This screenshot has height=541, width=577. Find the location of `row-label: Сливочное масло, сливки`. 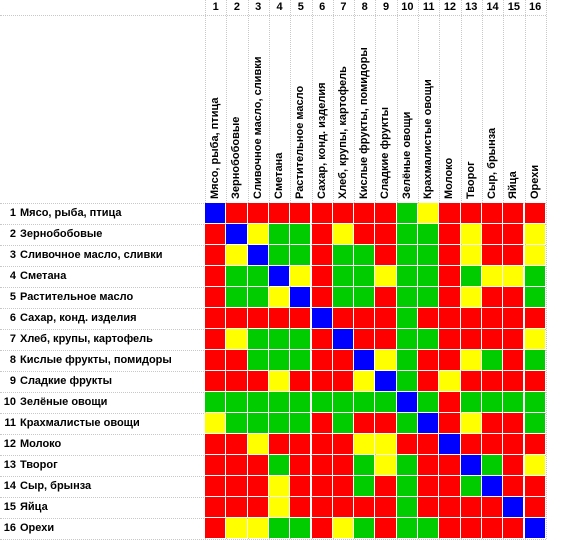

row-label: Сливочное масло, сливки is located at coordinates (91, 255).